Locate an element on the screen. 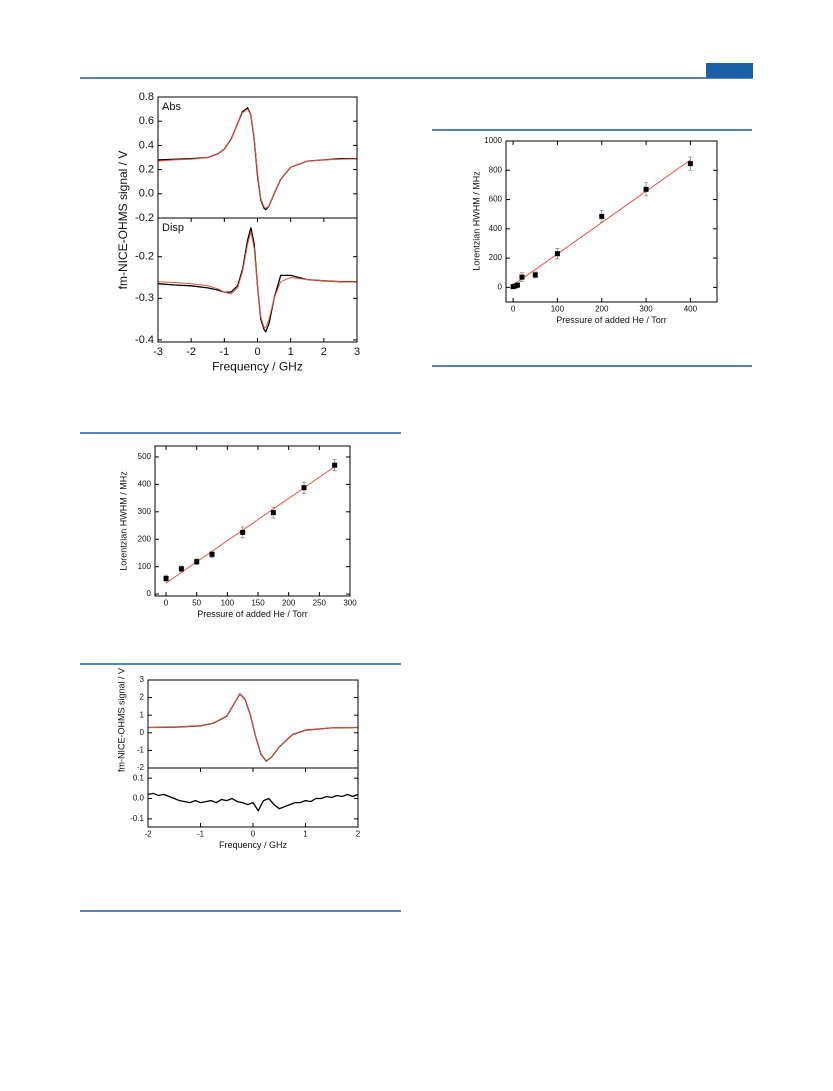  y-tick-label: 1000 is located at coordinates (493, 140).